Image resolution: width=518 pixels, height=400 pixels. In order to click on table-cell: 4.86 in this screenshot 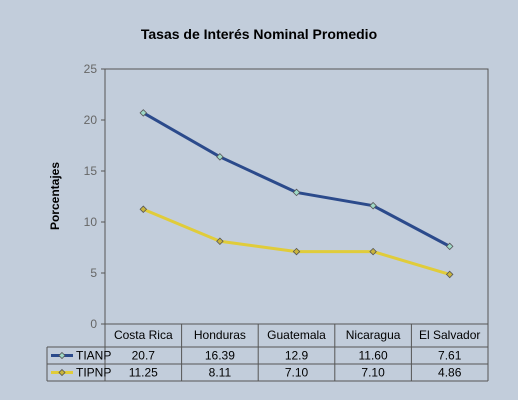, I will do `click(450, 373)`.